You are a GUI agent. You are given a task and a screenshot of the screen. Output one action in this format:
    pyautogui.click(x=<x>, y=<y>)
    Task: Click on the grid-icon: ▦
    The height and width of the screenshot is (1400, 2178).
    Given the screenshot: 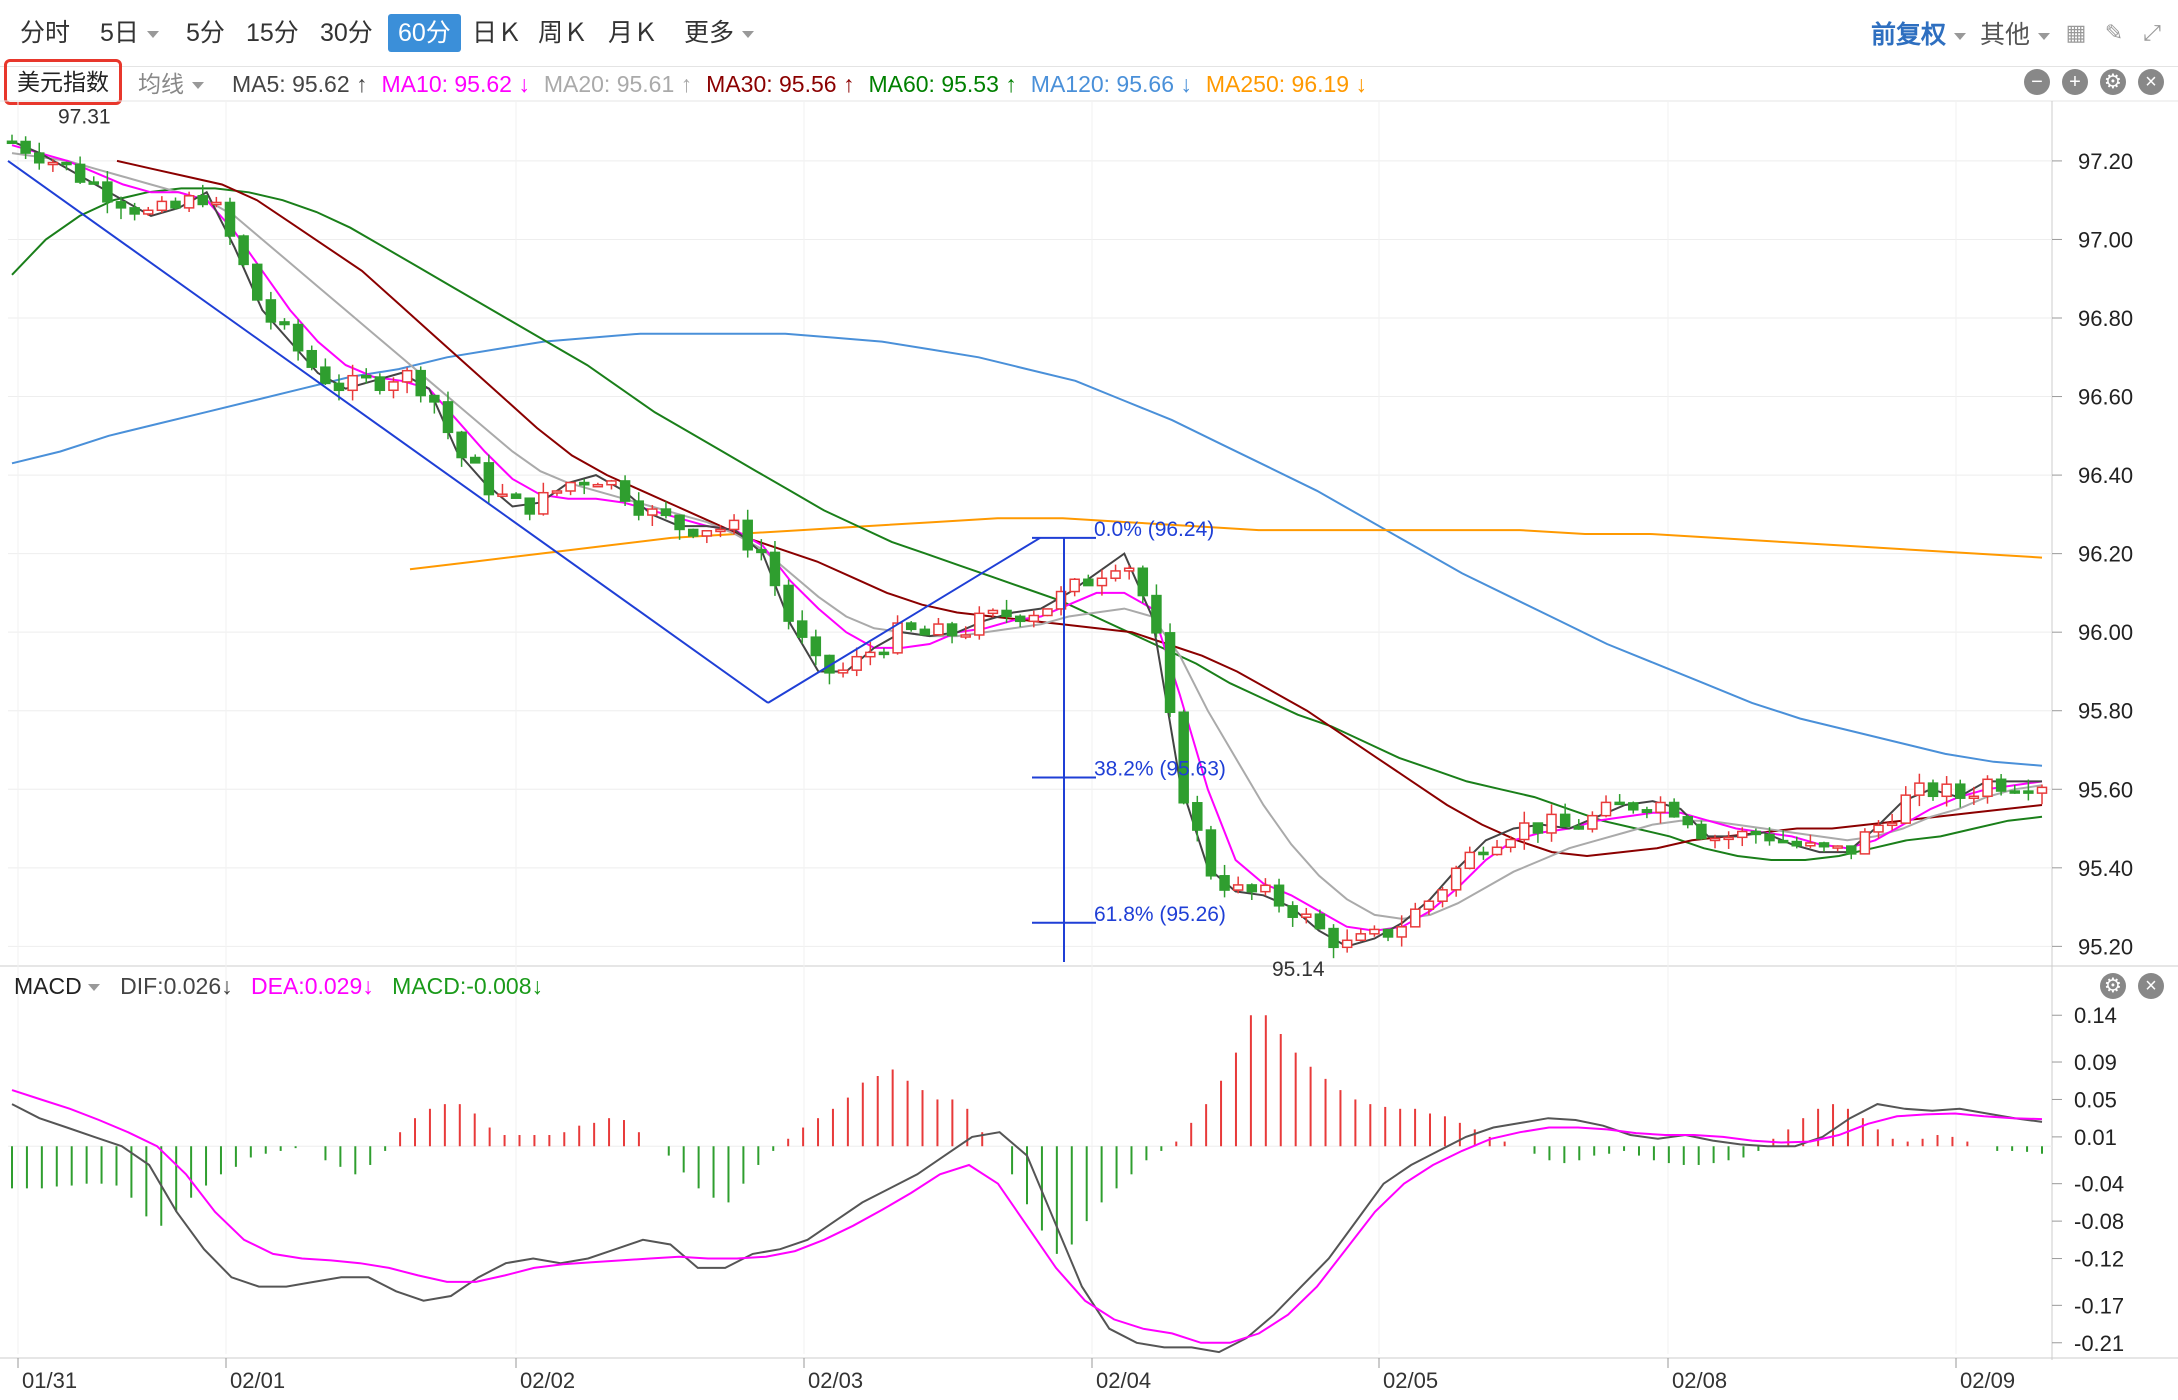 What is the action you would take?
    pyautogui.click(x=2076, y=32)
    